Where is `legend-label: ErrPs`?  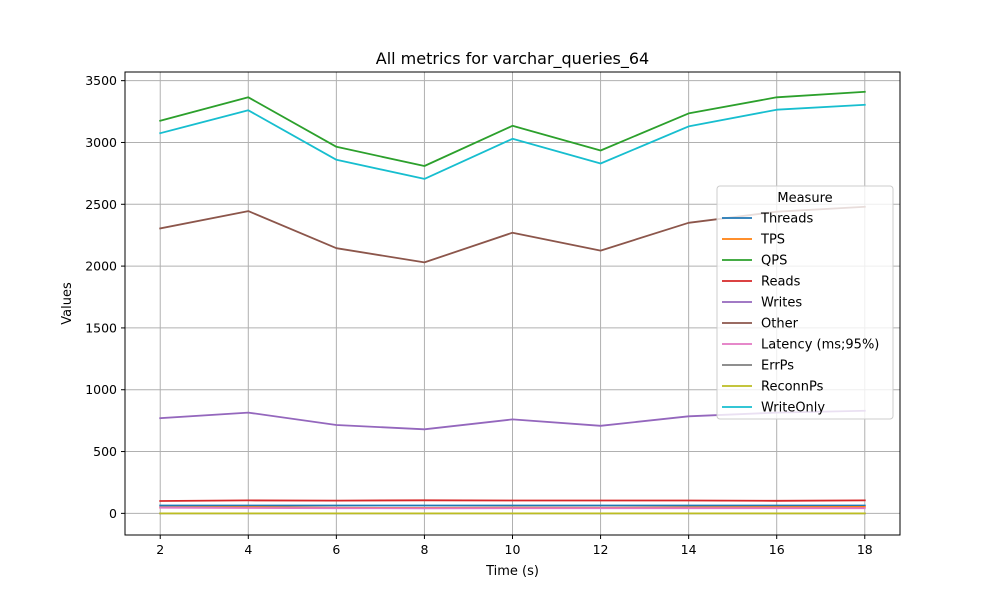
legend-label: ErrPs is located at coordinates (777, 366).